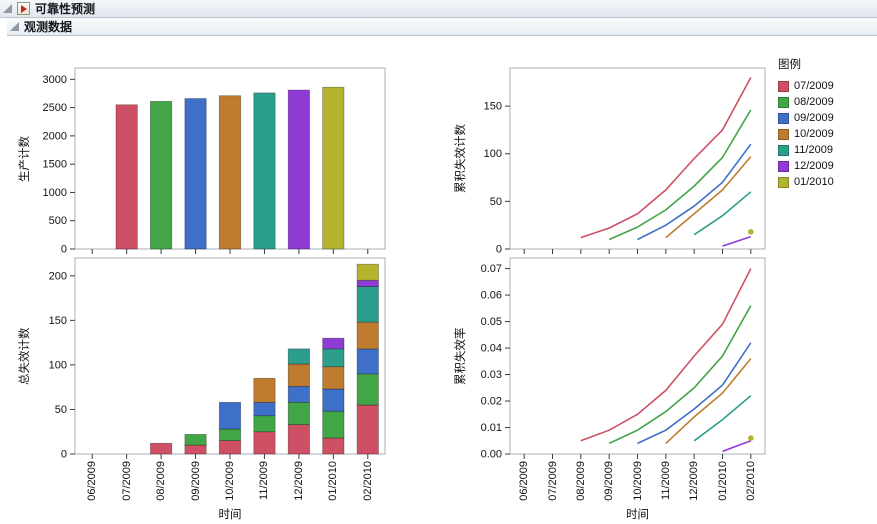 Image resolution: width=877 pixels, height=524 pixels. What do you see at coordinates (806, 86) in the screenshot?
I see `legend-item-07/2009: 07/2009` at bounding box center [806, 86].